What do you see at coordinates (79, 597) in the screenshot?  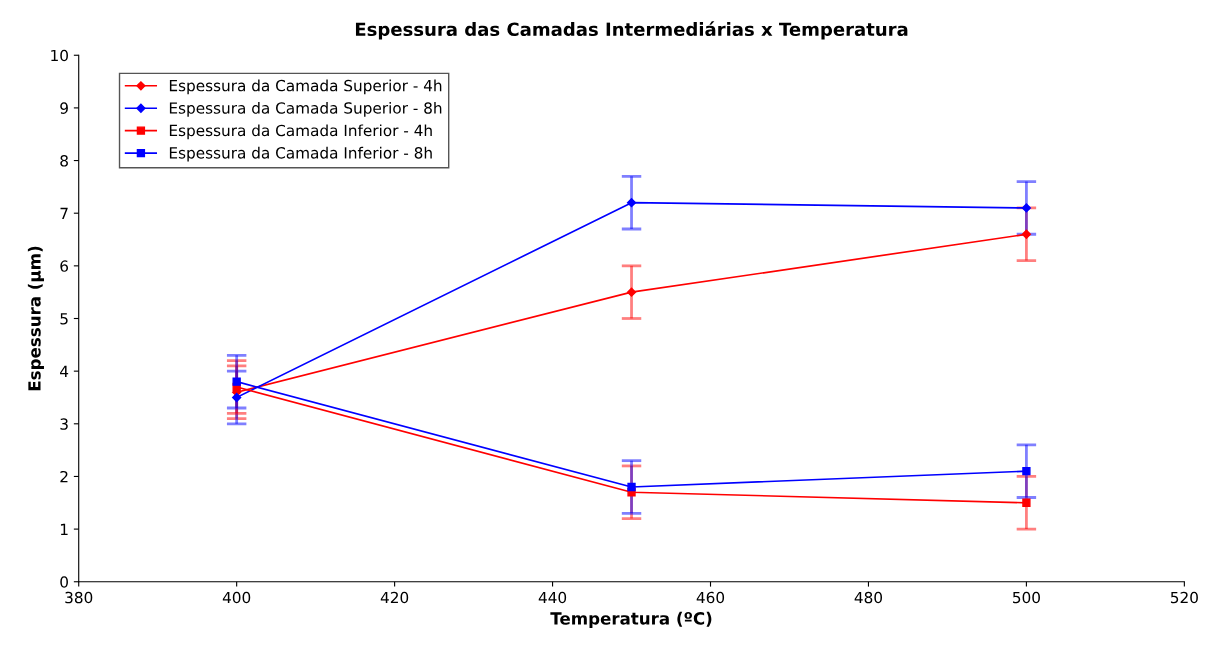 I see `x-tick-label: 380` at bounding box center [79, 597].